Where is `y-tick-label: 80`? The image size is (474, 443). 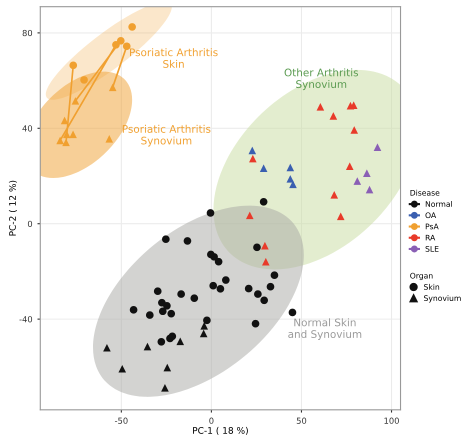 y-tick-label: 80 is located at coordinates (27, 33).